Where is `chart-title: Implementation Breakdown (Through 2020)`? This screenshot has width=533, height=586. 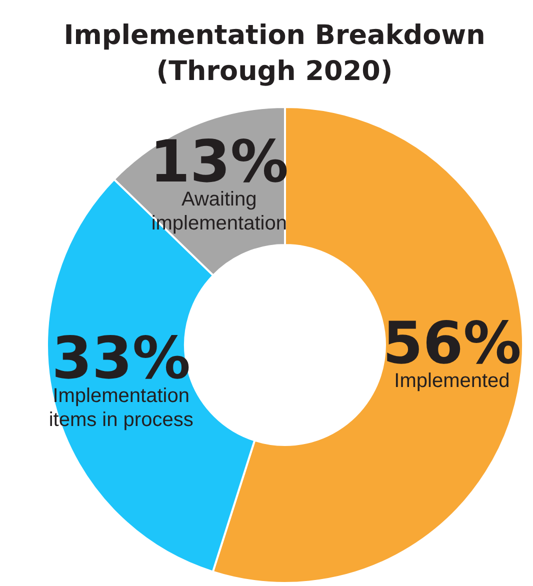
chart-title: Implementation Breakdown (Through 2020) is located at coordinates (274, 54).